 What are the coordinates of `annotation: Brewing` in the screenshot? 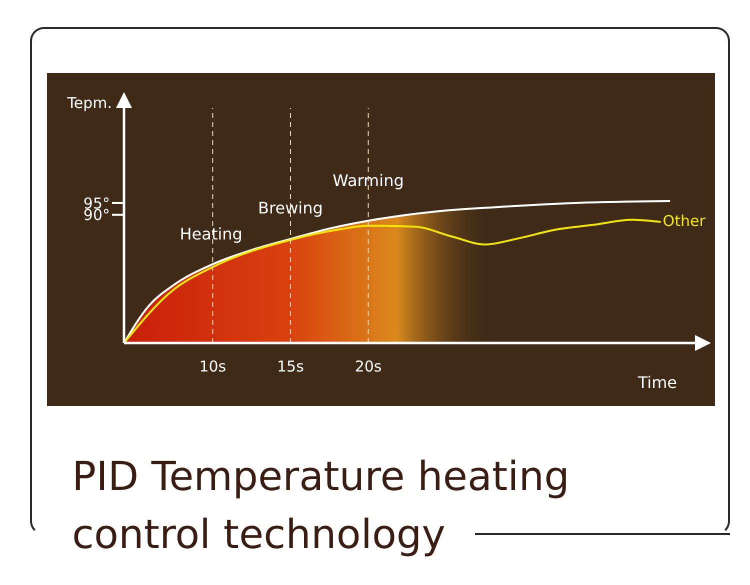 It's located at (290, 208).